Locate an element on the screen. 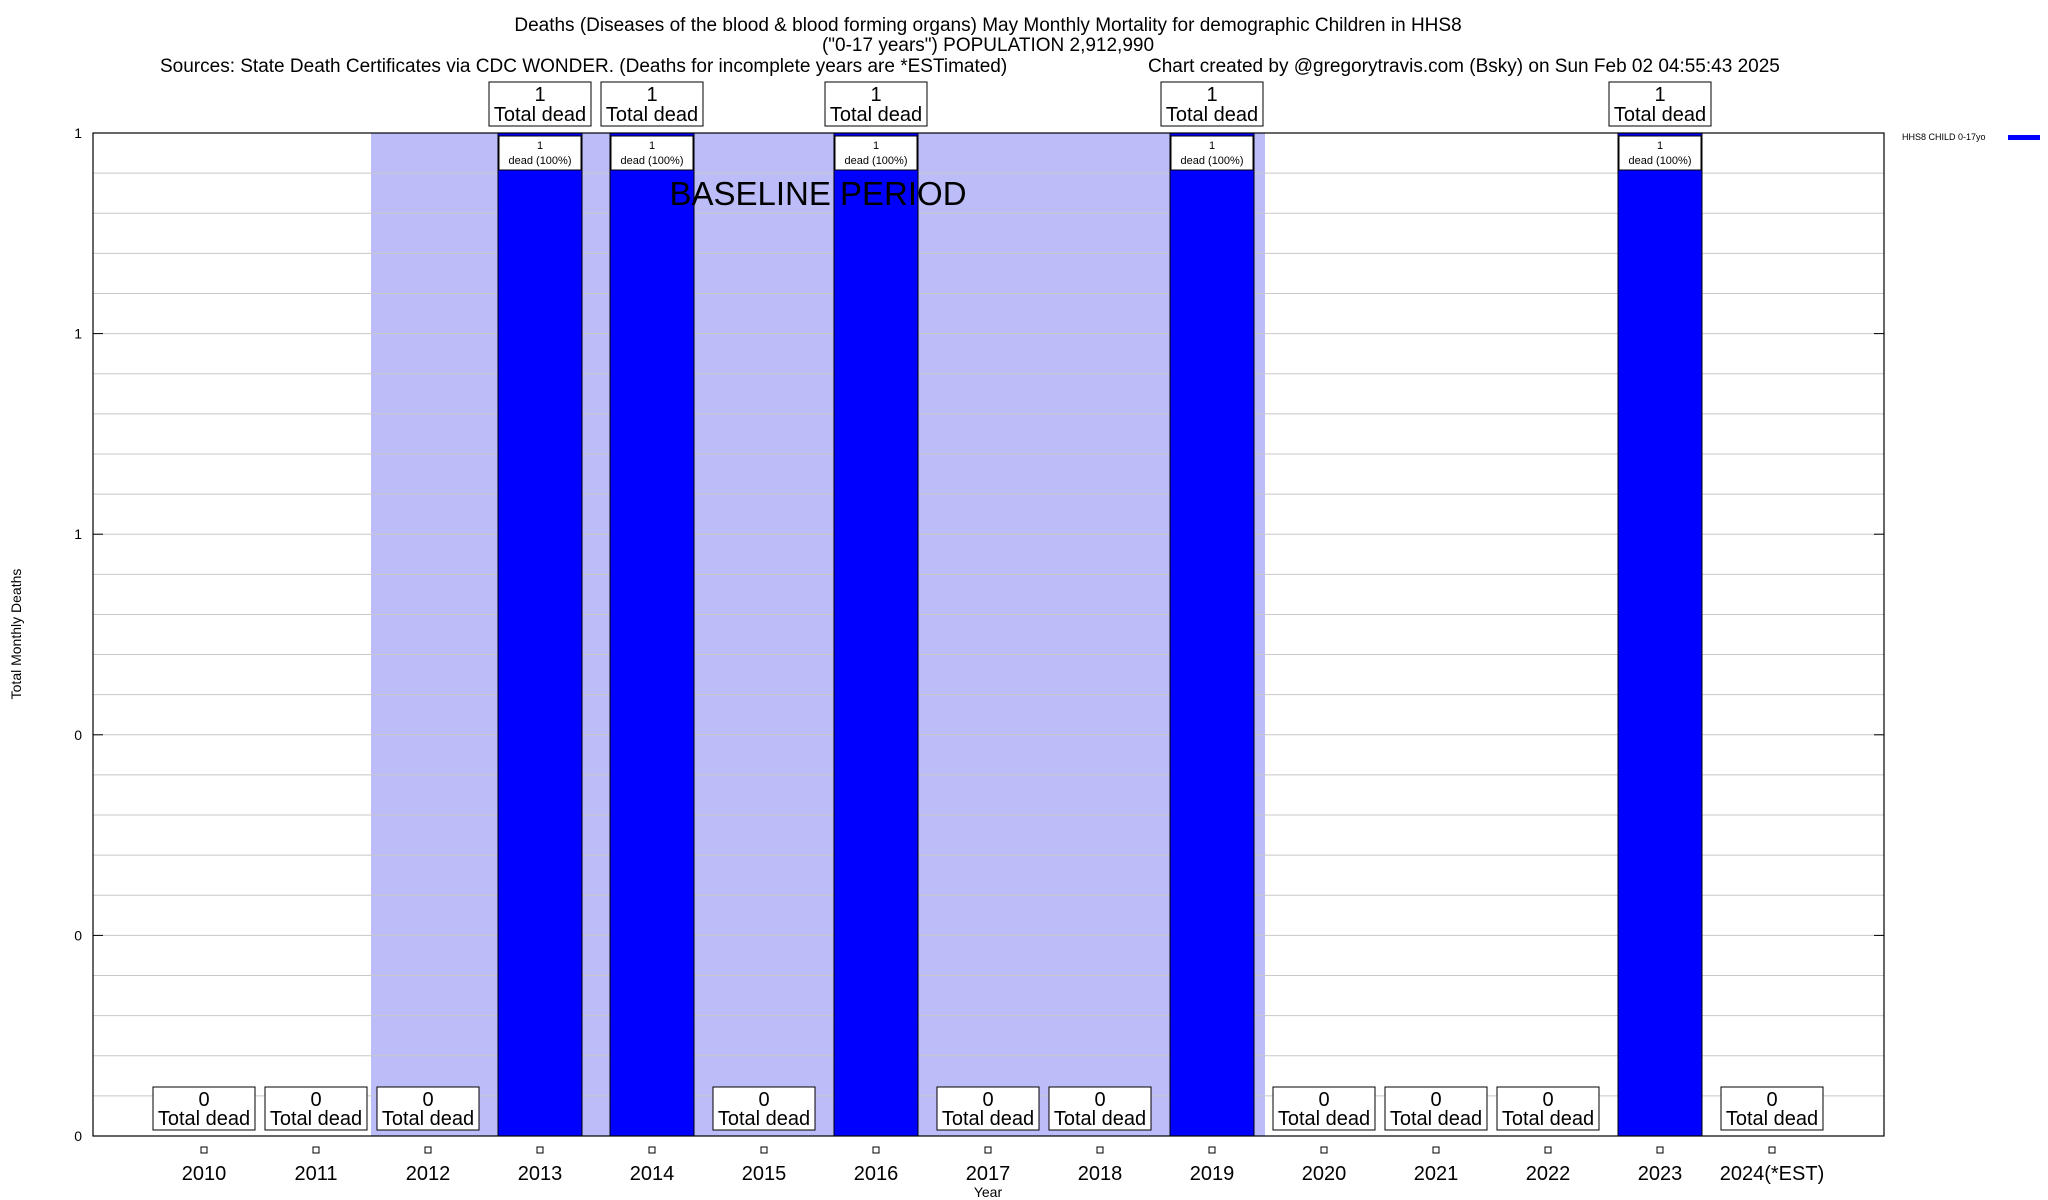 The image size is (2048, 1200). x-tick-label: 2010 is located at coordinates (204, 1174).